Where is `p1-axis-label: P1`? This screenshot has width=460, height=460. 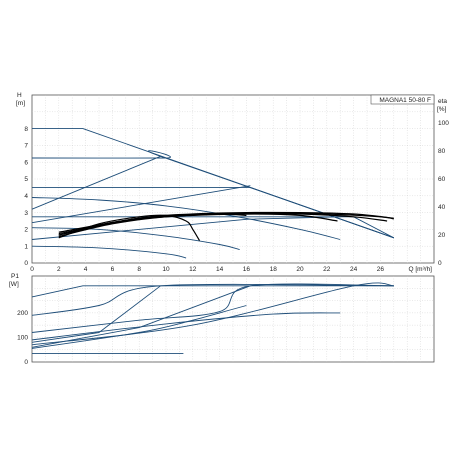 p1-axis-label: P1 is located at coordinates (15, 276).